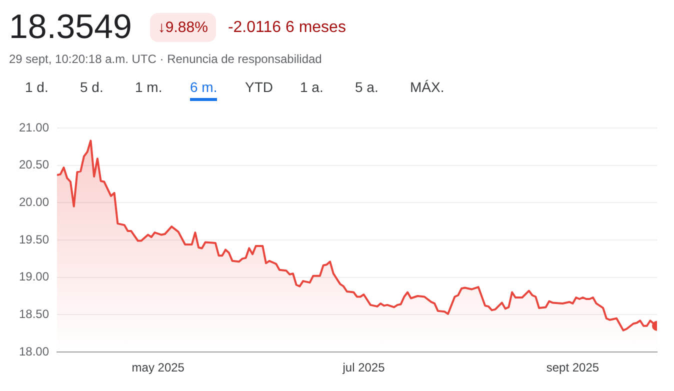 The width and height of the screenshot is (674, 391). I want to click on text: 1 m., so click(148, 88).